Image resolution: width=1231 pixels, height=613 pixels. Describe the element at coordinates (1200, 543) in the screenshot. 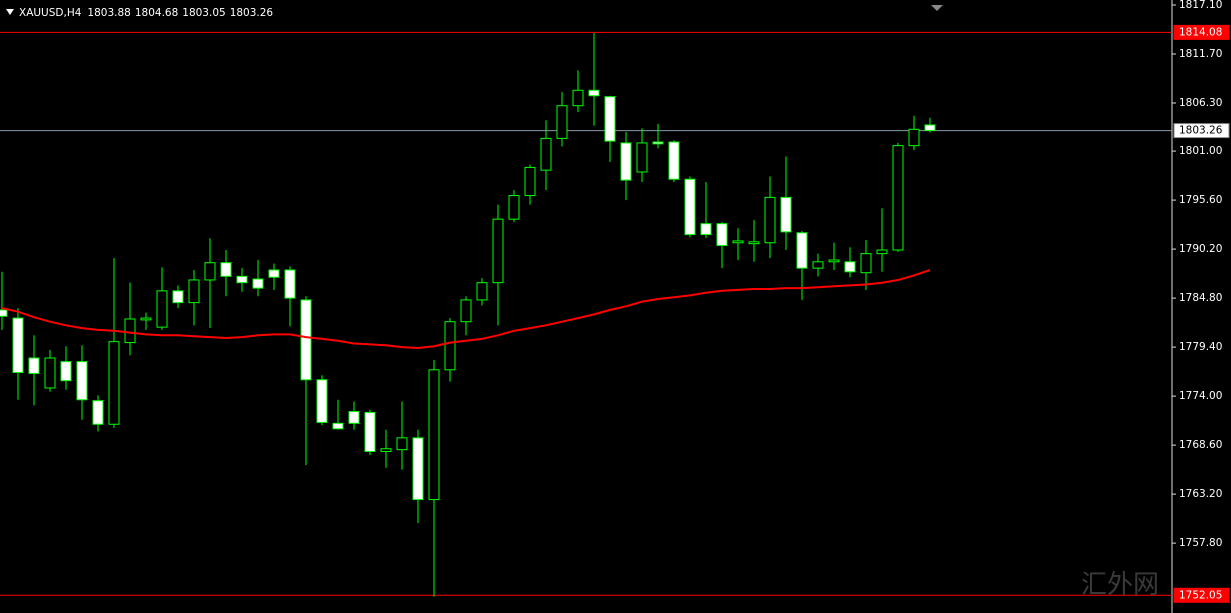

I see `y-tick-label: 1757.80` at that location.